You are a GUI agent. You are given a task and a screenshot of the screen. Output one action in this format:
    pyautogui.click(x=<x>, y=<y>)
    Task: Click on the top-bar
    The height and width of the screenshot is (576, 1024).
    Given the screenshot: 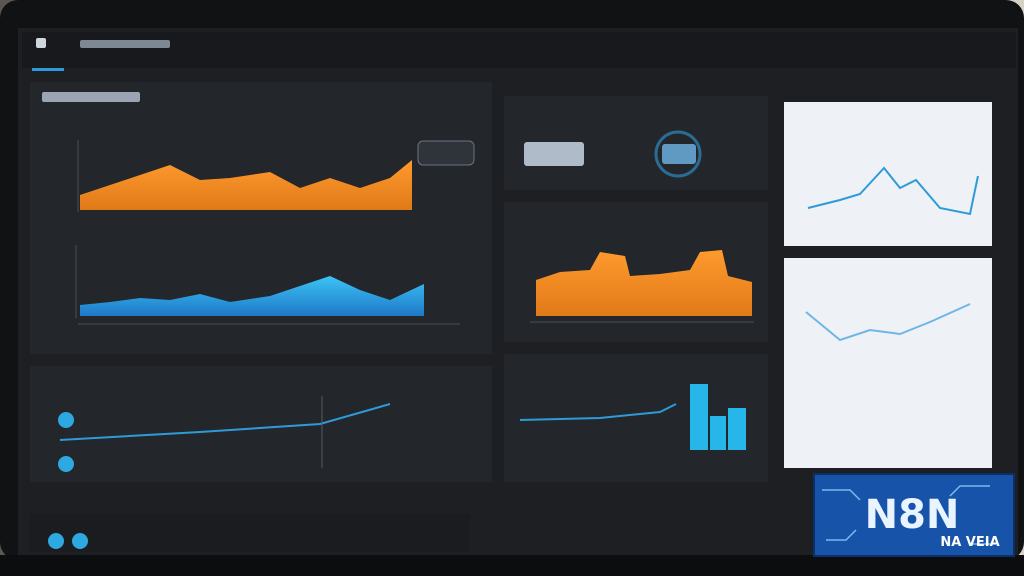 What is the action you would take?
    pyautogui.click(x=519, y=50)
    